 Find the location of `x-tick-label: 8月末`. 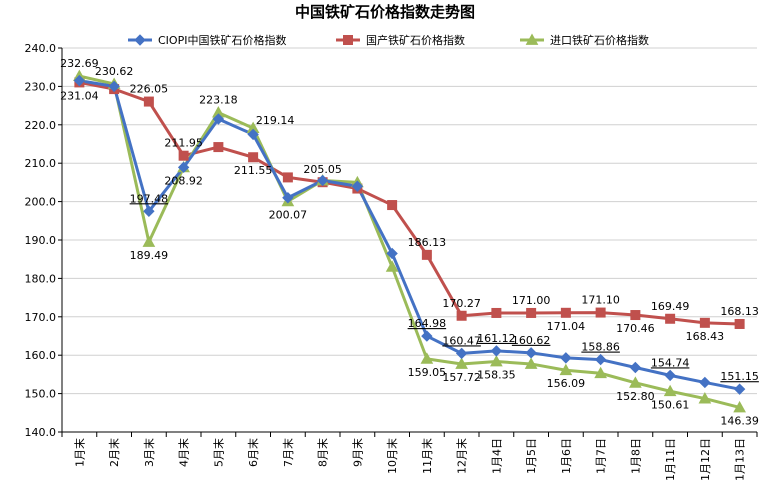

x-tick-label: 8月末 is located at coordinates (323, 452).